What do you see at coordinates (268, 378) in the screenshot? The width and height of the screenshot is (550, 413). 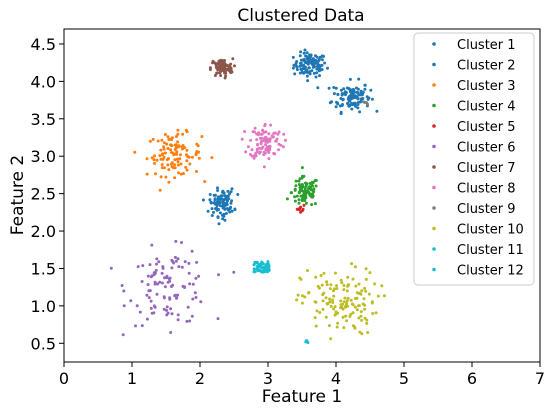 I see `x-tick-label: 3` at bounding box center [268, 378].